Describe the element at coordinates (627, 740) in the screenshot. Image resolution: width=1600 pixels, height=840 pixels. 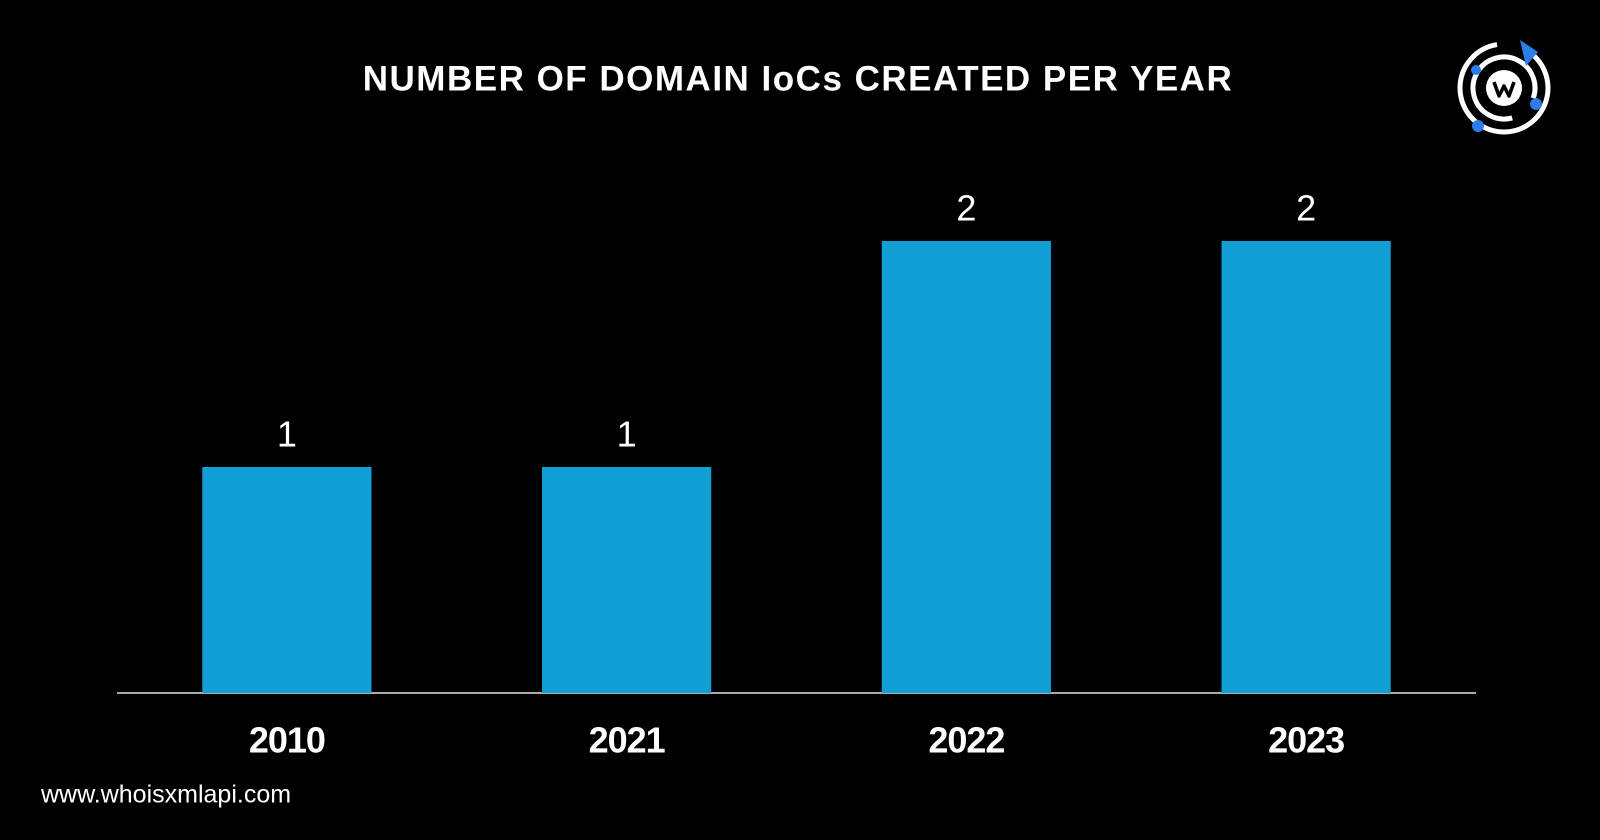
I see `x-tick-label: 2021` at that location.